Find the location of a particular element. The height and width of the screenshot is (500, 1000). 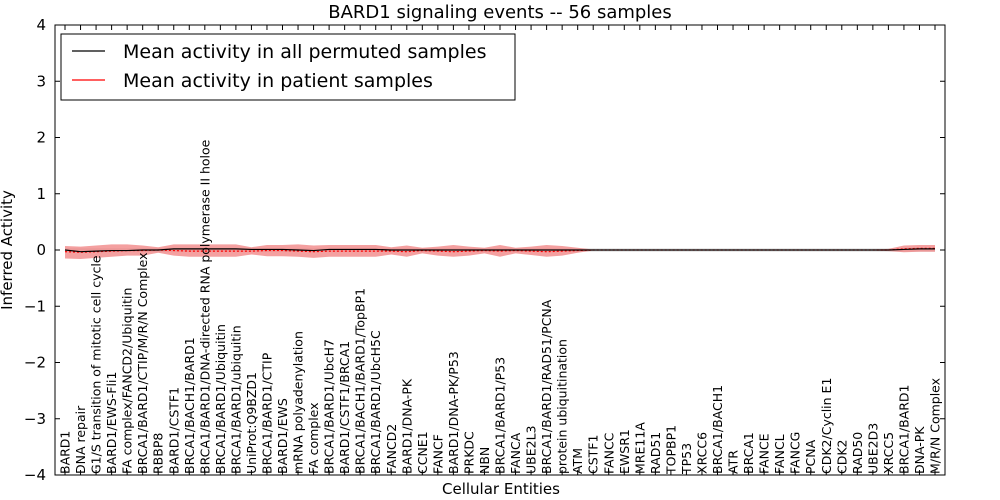

x-tick-label: CSTF1 is located at coordinates (593, 454).